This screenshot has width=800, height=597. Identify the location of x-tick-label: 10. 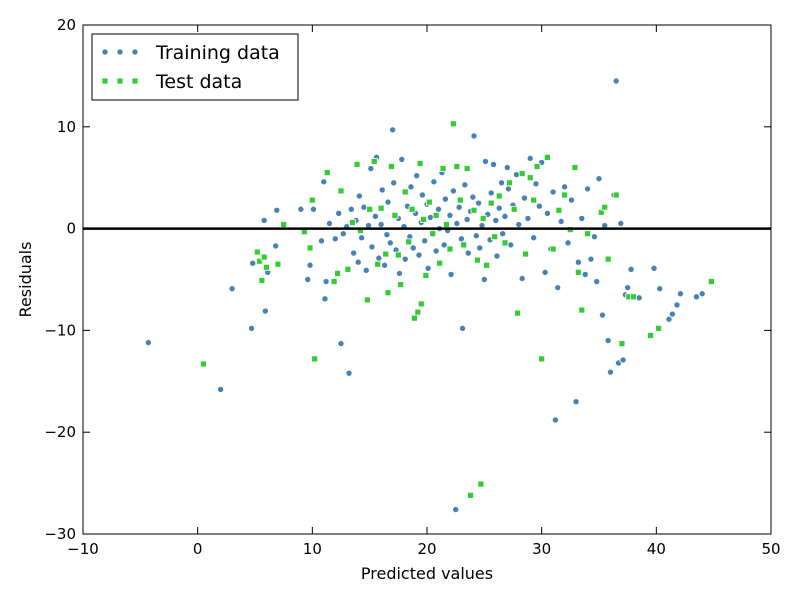
(312, 549).